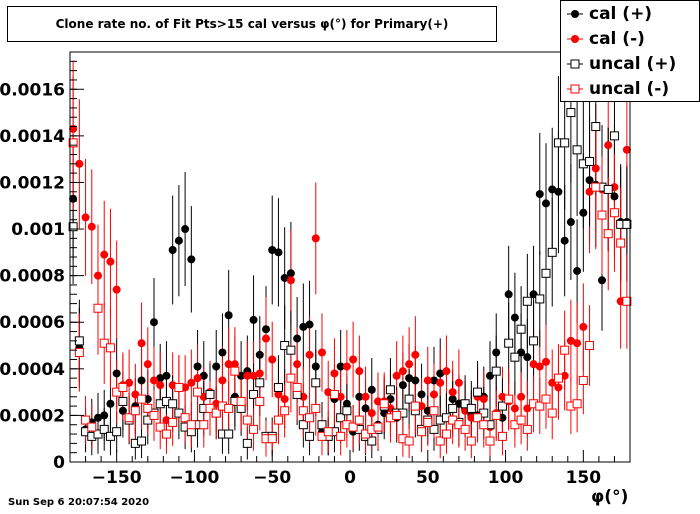 The image size is (700, 514). What do you see at coordinates (630, 64) in the screenshot?
I see `legend-entry-uncal-plus: uncal (+)` at bounding box center [630, 64].